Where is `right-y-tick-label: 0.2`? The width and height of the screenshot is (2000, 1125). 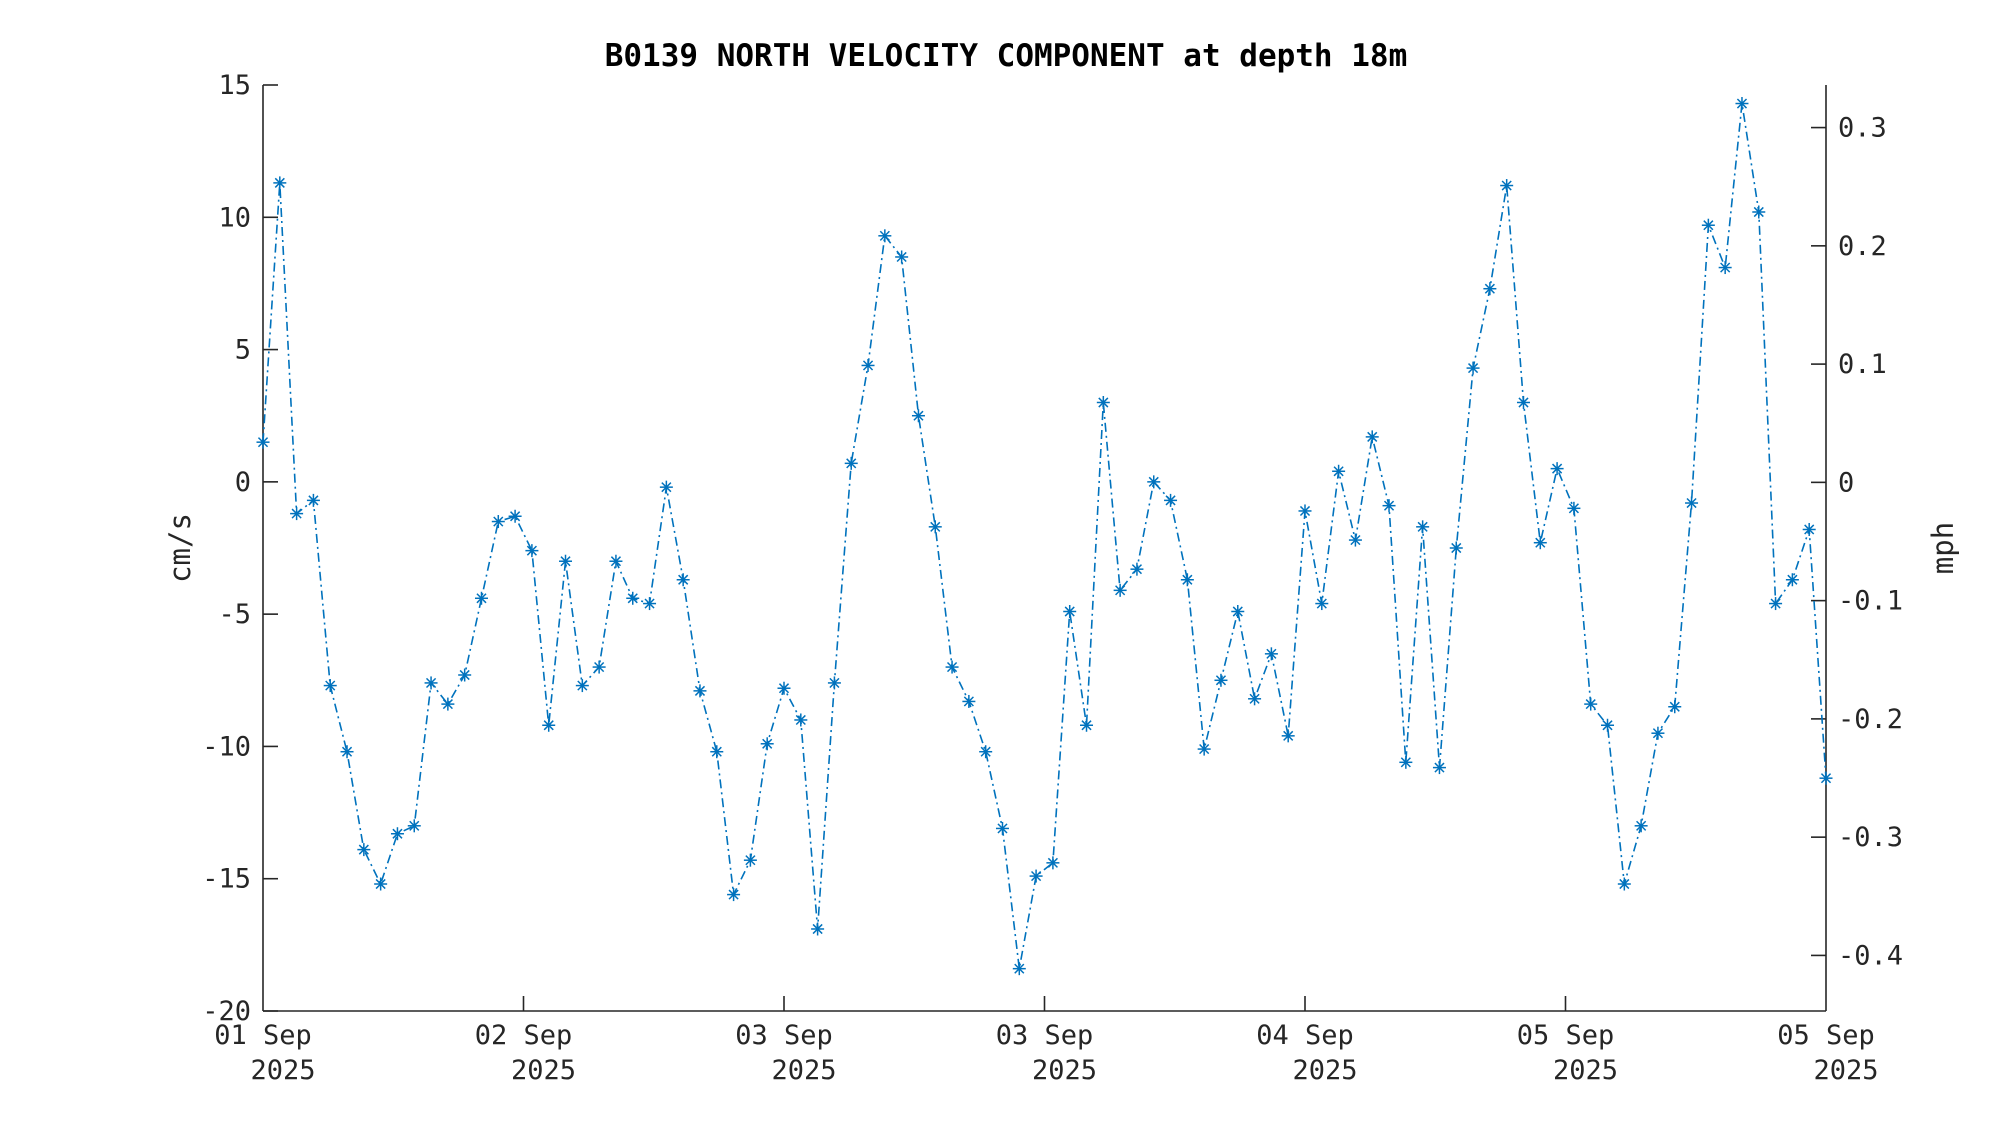 right-y-tick-label: 0.2 is located at coordinates (1862, 246).